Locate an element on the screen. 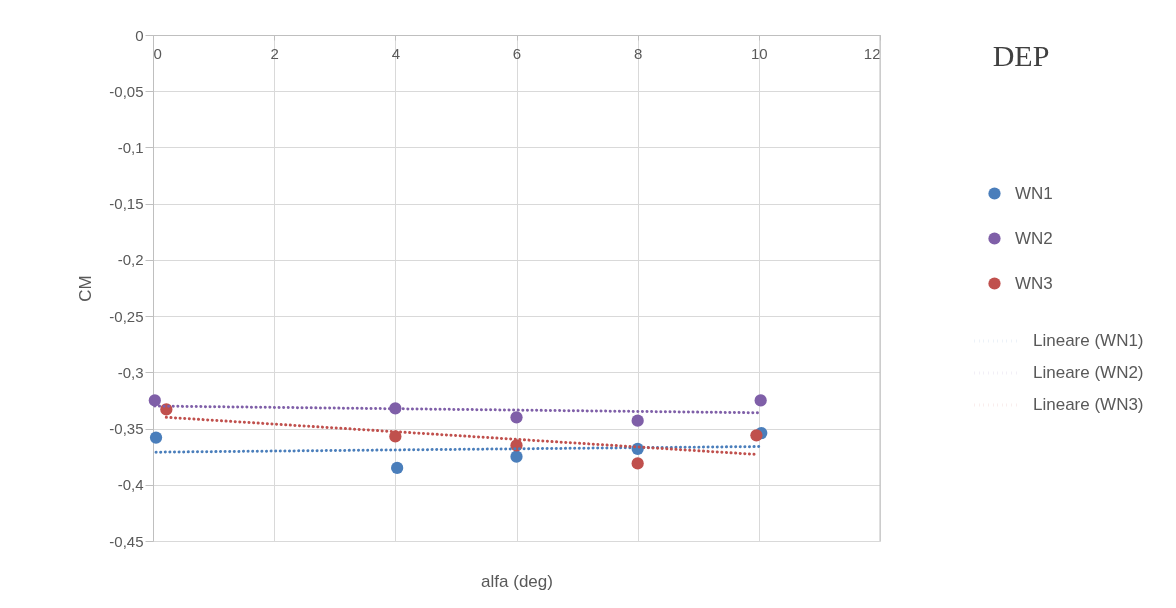 This screenshot has height=608, width=1176. x-tick-label: 10 is located at coordinates (759, 53).